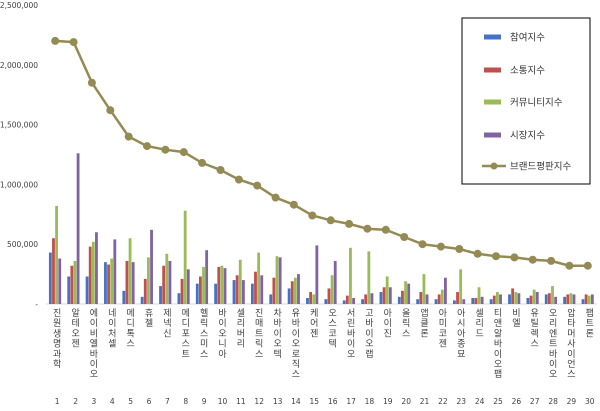 The image size is (600, 411). I want to click on x-rank-label: 1, so click(57, 401).